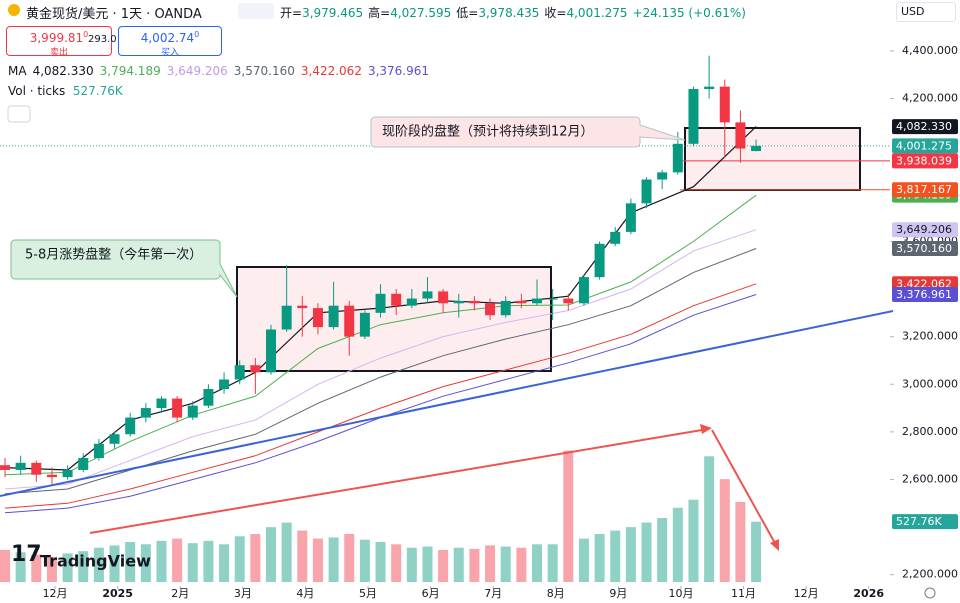 The image size is (960, 603). What do you see at coordinates (930, 593) in the screenshot?
I see `settings-icon` at bounding box center [930, 593].